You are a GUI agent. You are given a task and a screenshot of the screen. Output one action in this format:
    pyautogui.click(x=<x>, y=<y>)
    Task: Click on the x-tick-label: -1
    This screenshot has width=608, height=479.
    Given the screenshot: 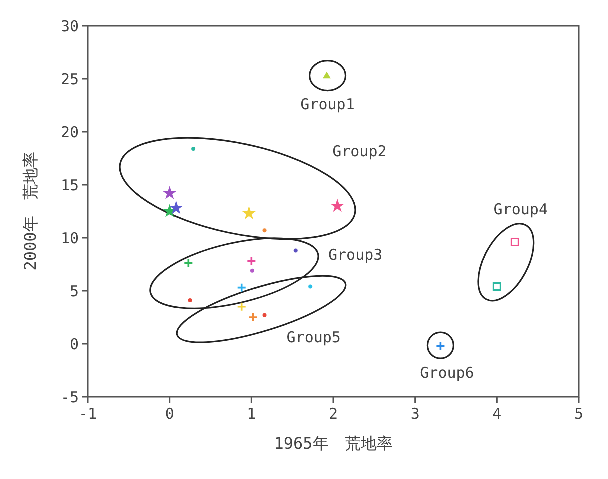 What is the action you would take?
    pyautogui.click(x=88, y=414)
    